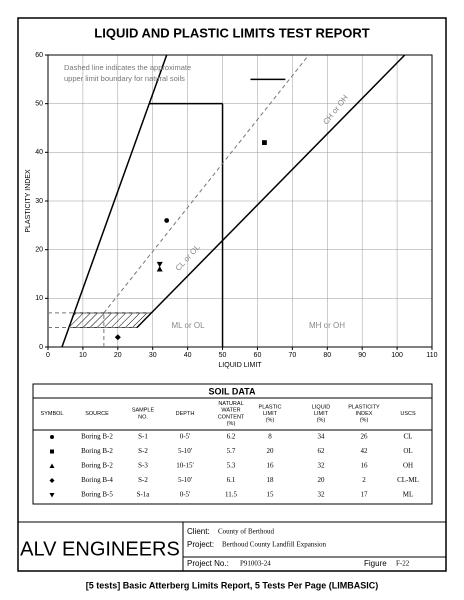  Describe the element at coordinates (39, 104) in the screenshot. I see `y-tick-label: 50` at that location.